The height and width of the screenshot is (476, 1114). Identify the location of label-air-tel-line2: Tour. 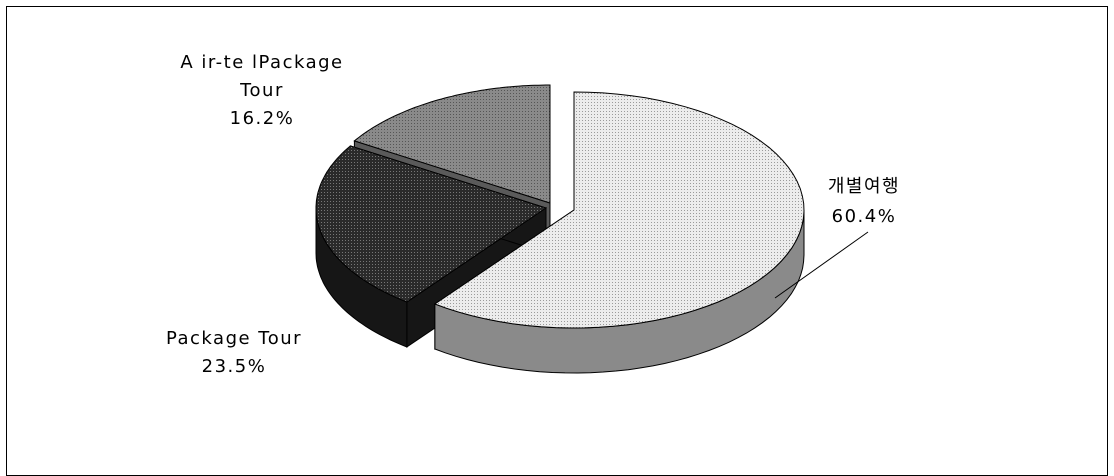
(261, 90).